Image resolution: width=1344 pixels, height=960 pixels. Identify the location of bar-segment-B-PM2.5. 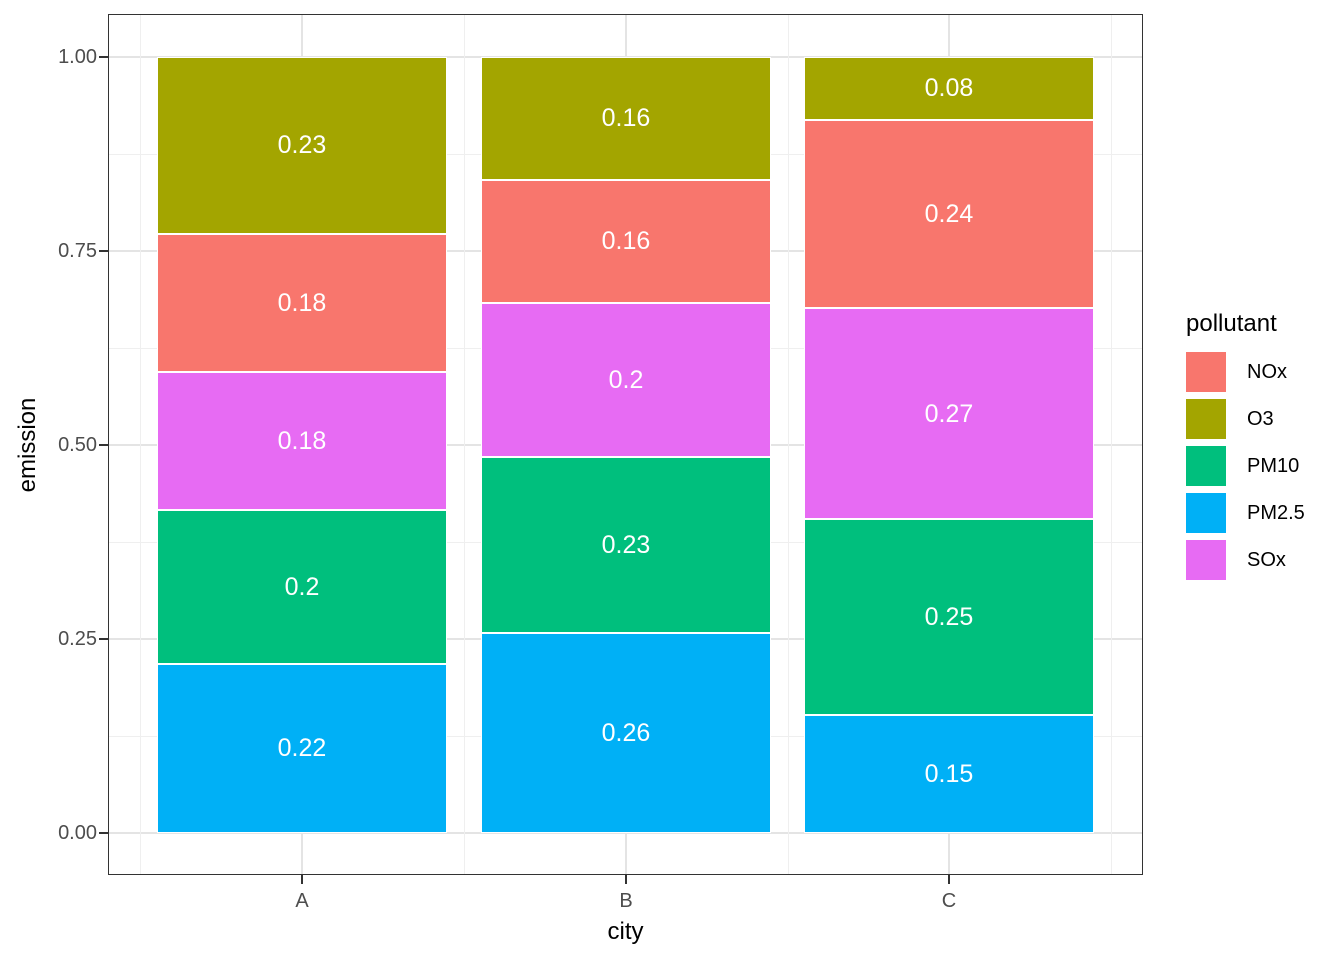
(626, 733).